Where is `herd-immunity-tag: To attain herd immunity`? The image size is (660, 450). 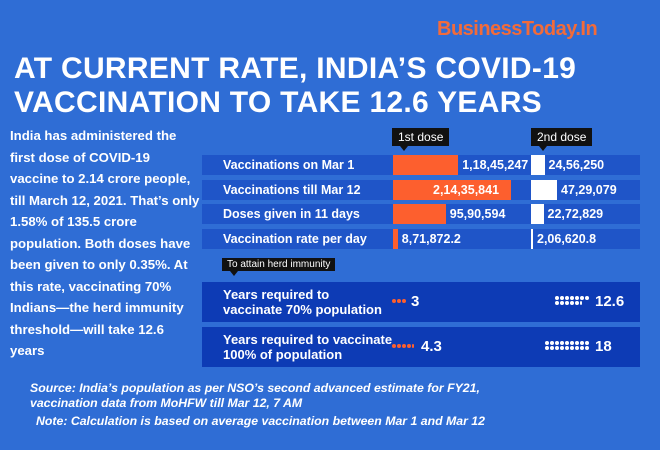
herd-immunity-tag: To attain herd immunity is located at coordinates (279, 267).